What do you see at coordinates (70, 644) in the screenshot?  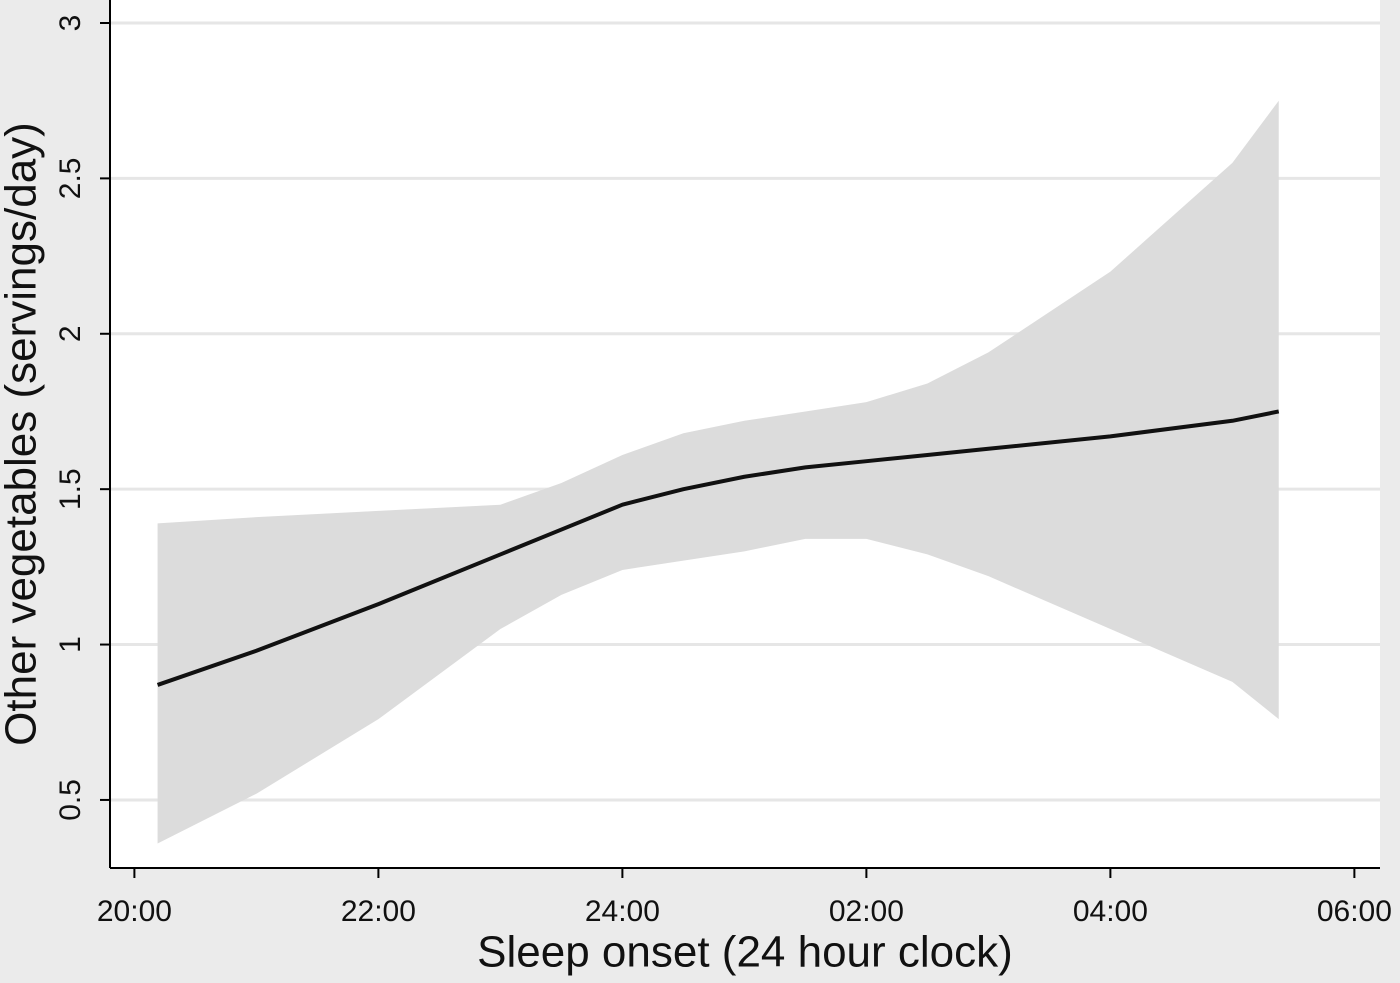 I see `y-tick-label: 1` at bounding box center [70, 644].